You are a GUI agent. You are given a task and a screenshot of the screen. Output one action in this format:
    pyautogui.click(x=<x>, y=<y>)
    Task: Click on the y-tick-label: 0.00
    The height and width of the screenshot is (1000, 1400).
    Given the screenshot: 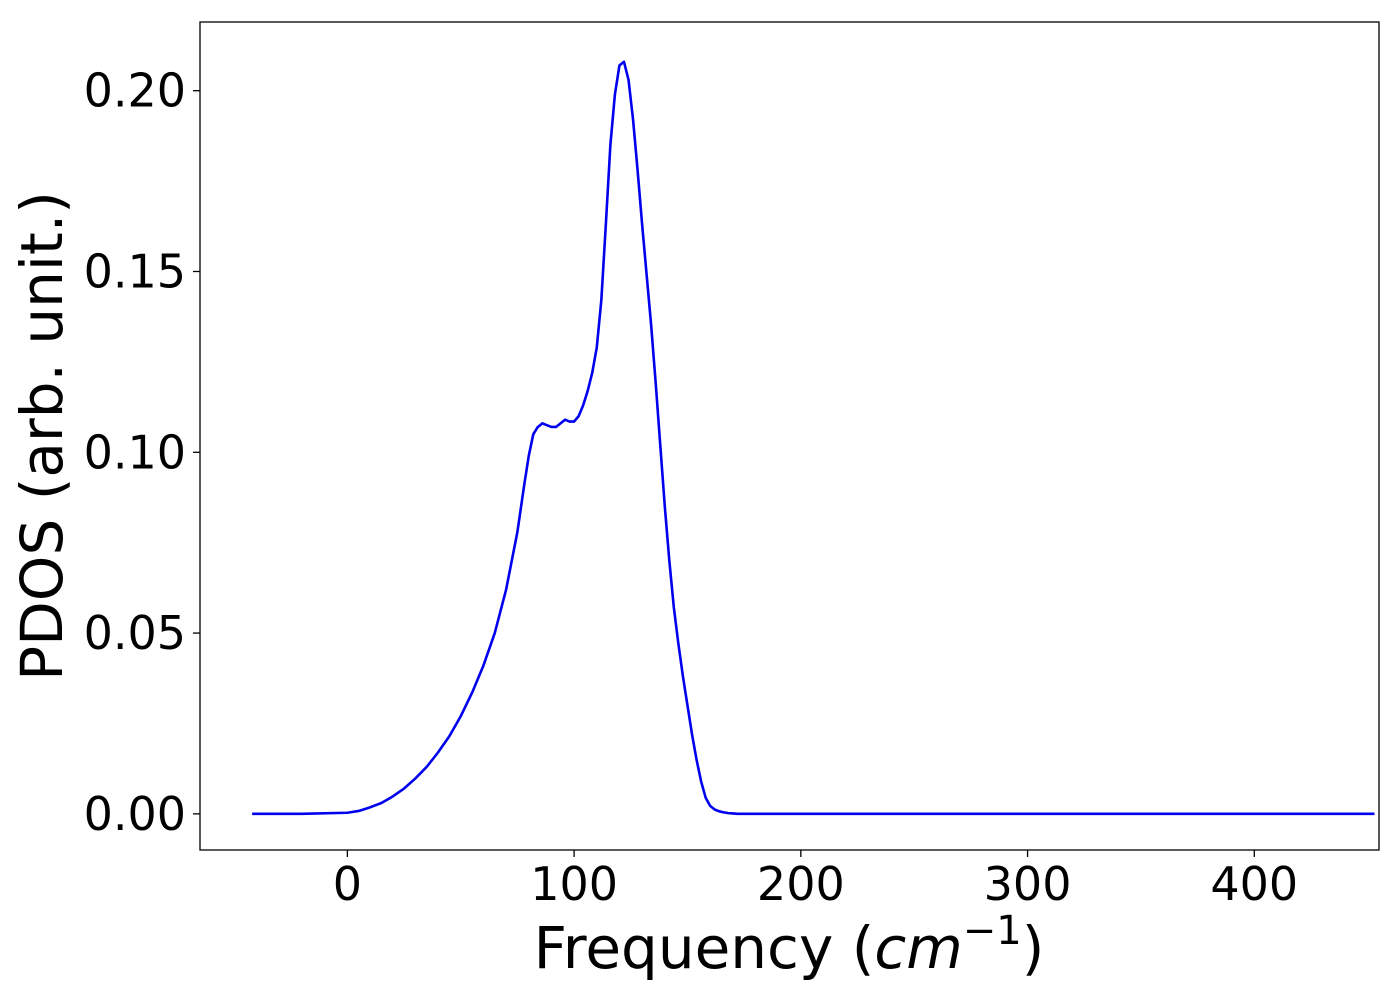 What is the action you would take?
    pyautogui.click(x=135, y=814)
    